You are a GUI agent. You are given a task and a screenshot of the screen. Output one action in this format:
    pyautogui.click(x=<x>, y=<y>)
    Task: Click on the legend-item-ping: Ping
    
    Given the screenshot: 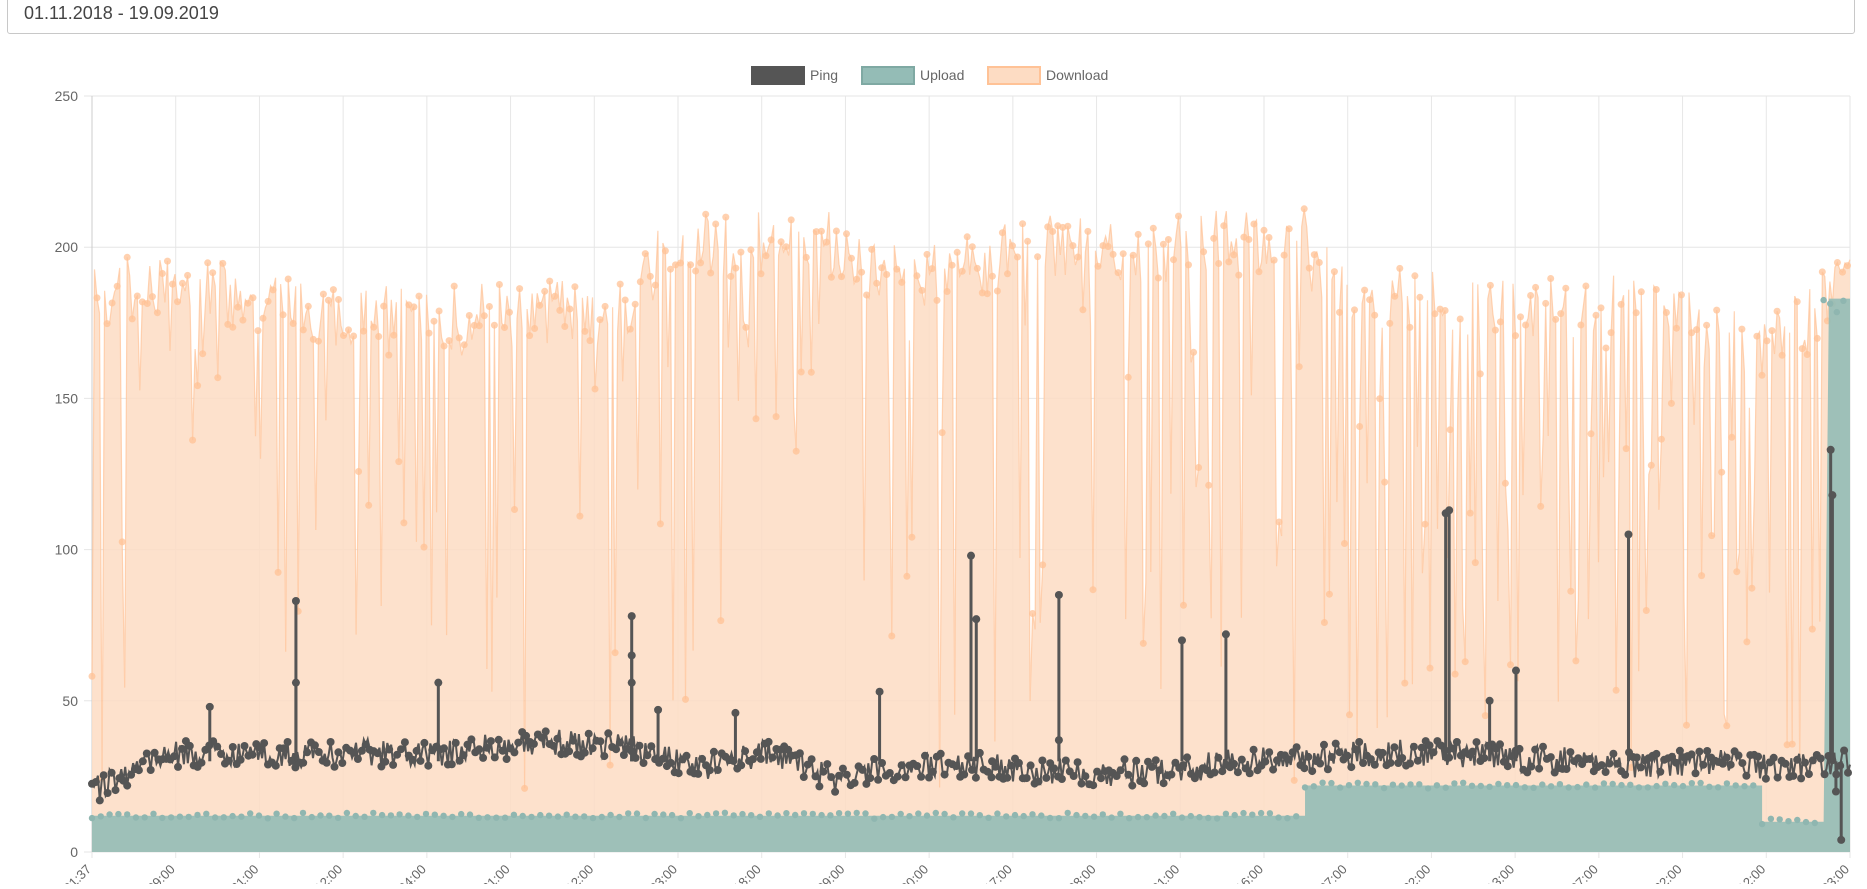 What is the action you would take?
    pyautogui.click(x=794, y=75)
    